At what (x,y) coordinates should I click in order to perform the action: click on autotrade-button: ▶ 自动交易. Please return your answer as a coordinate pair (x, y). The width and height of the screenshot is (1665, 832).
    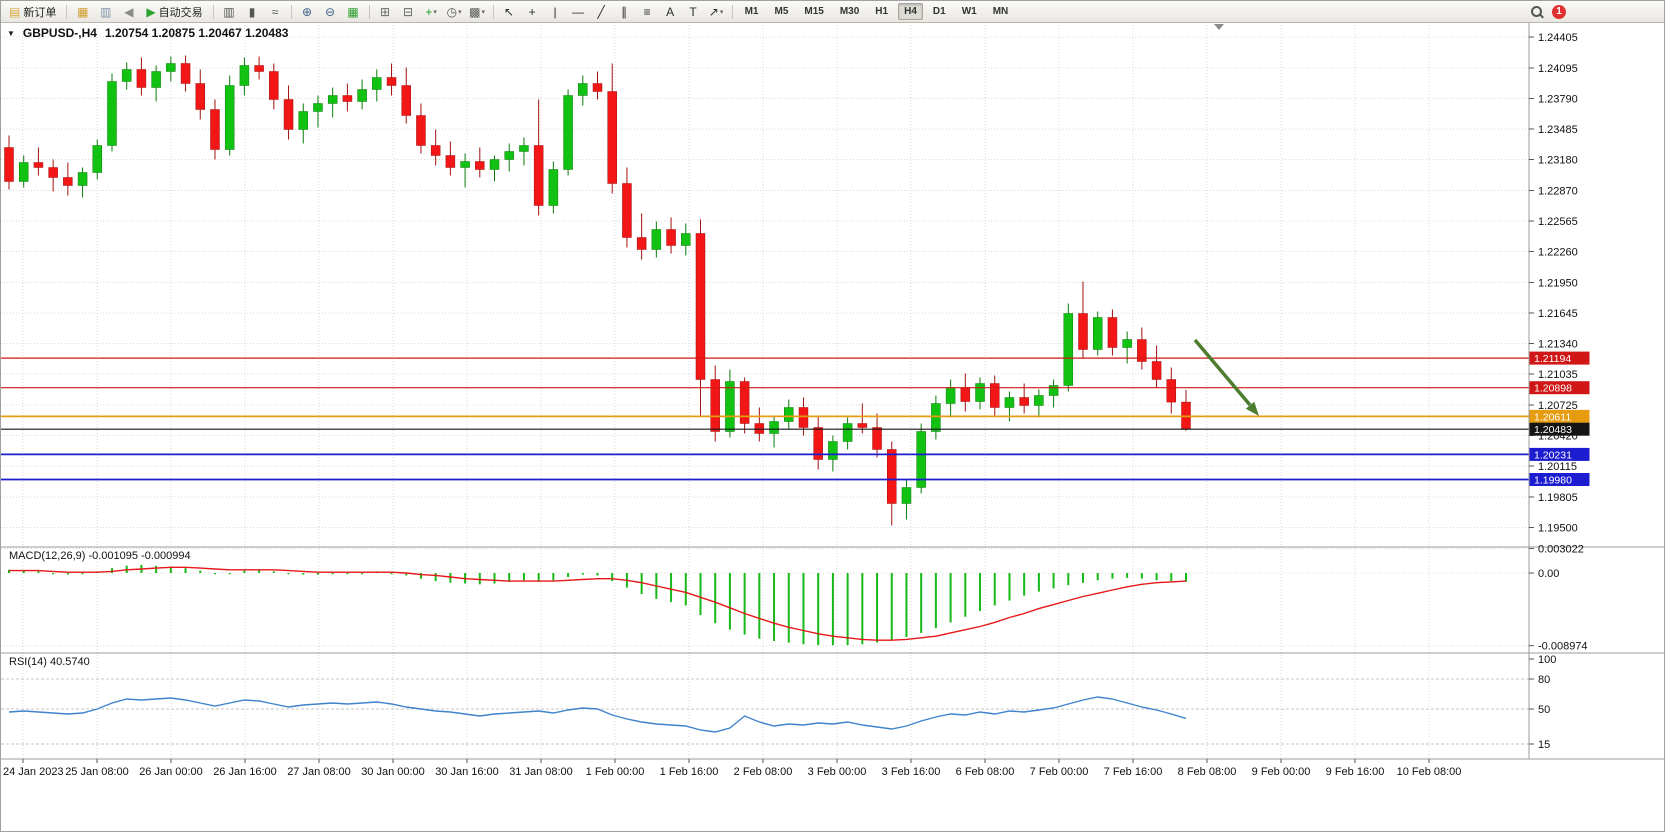
    Looking at the image, I should click on (174, 11).